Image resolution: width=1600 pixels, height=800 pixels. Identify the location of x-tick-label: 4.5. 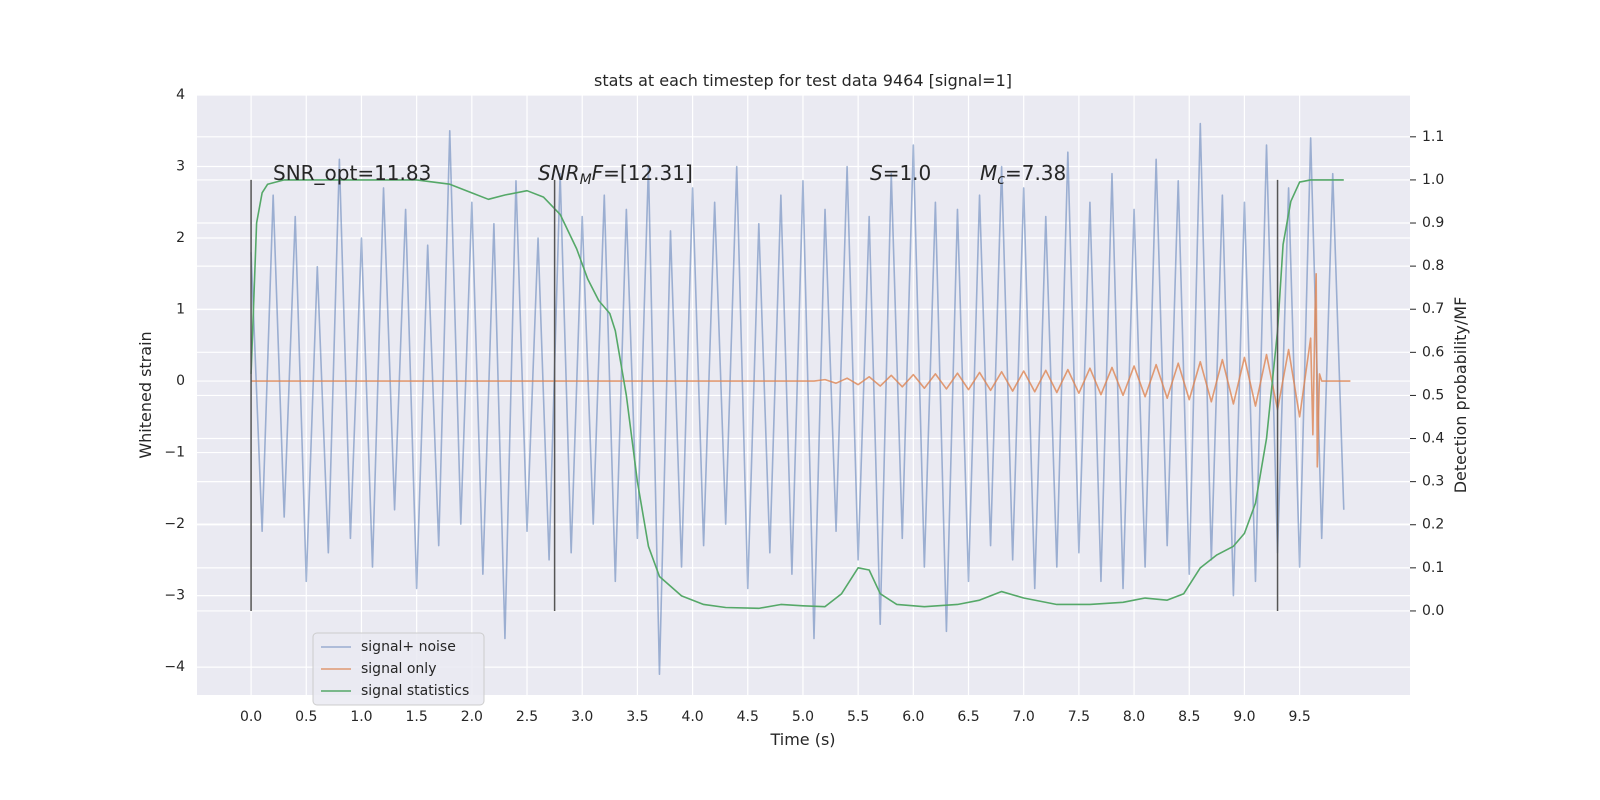
(748, 717).